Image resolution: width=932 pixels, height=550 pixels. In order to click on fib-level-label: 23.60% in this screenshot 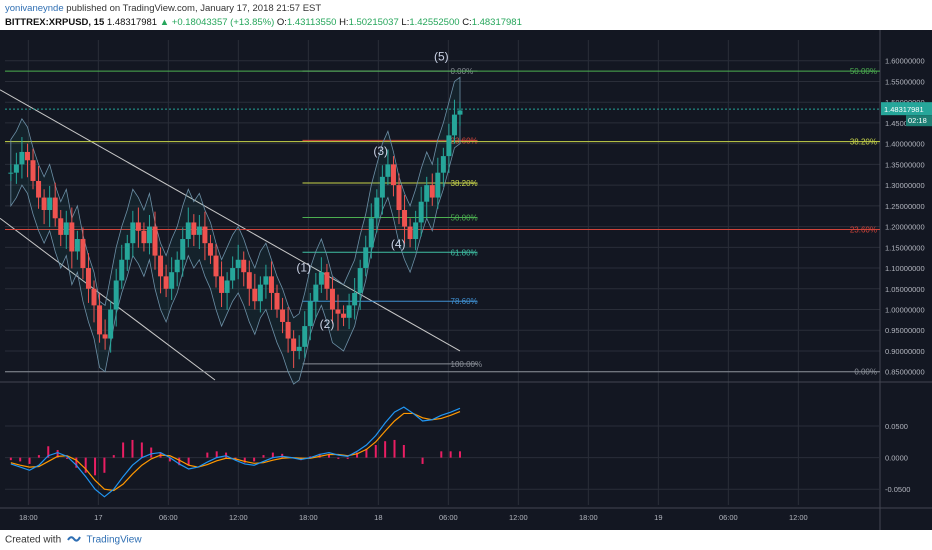, I will do `click(464, 140)`.